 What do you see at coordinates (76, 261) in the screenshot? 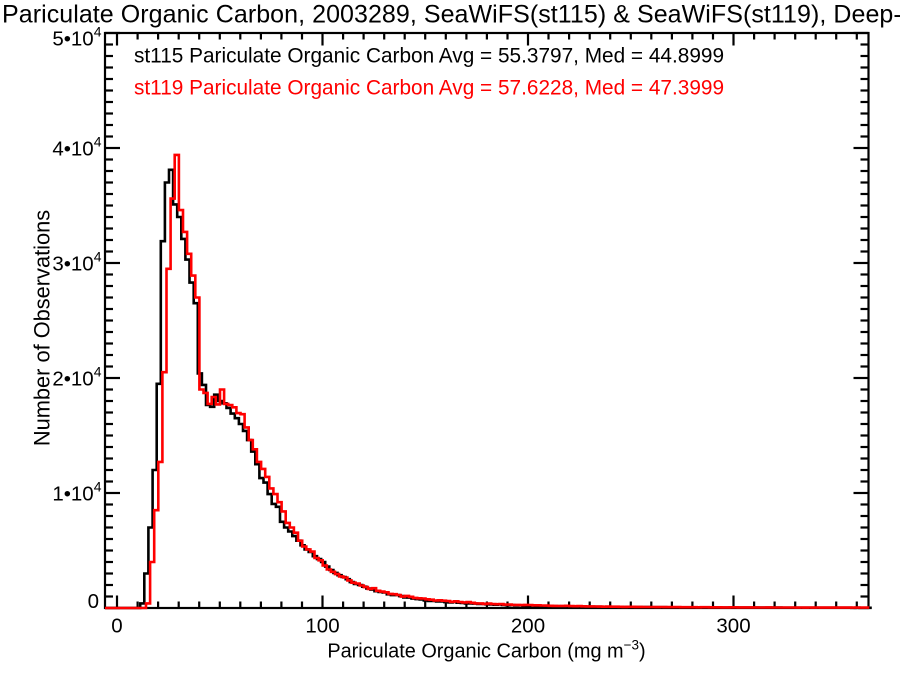
I see `svg-text: 3•104` at bounding box center [76, 261].